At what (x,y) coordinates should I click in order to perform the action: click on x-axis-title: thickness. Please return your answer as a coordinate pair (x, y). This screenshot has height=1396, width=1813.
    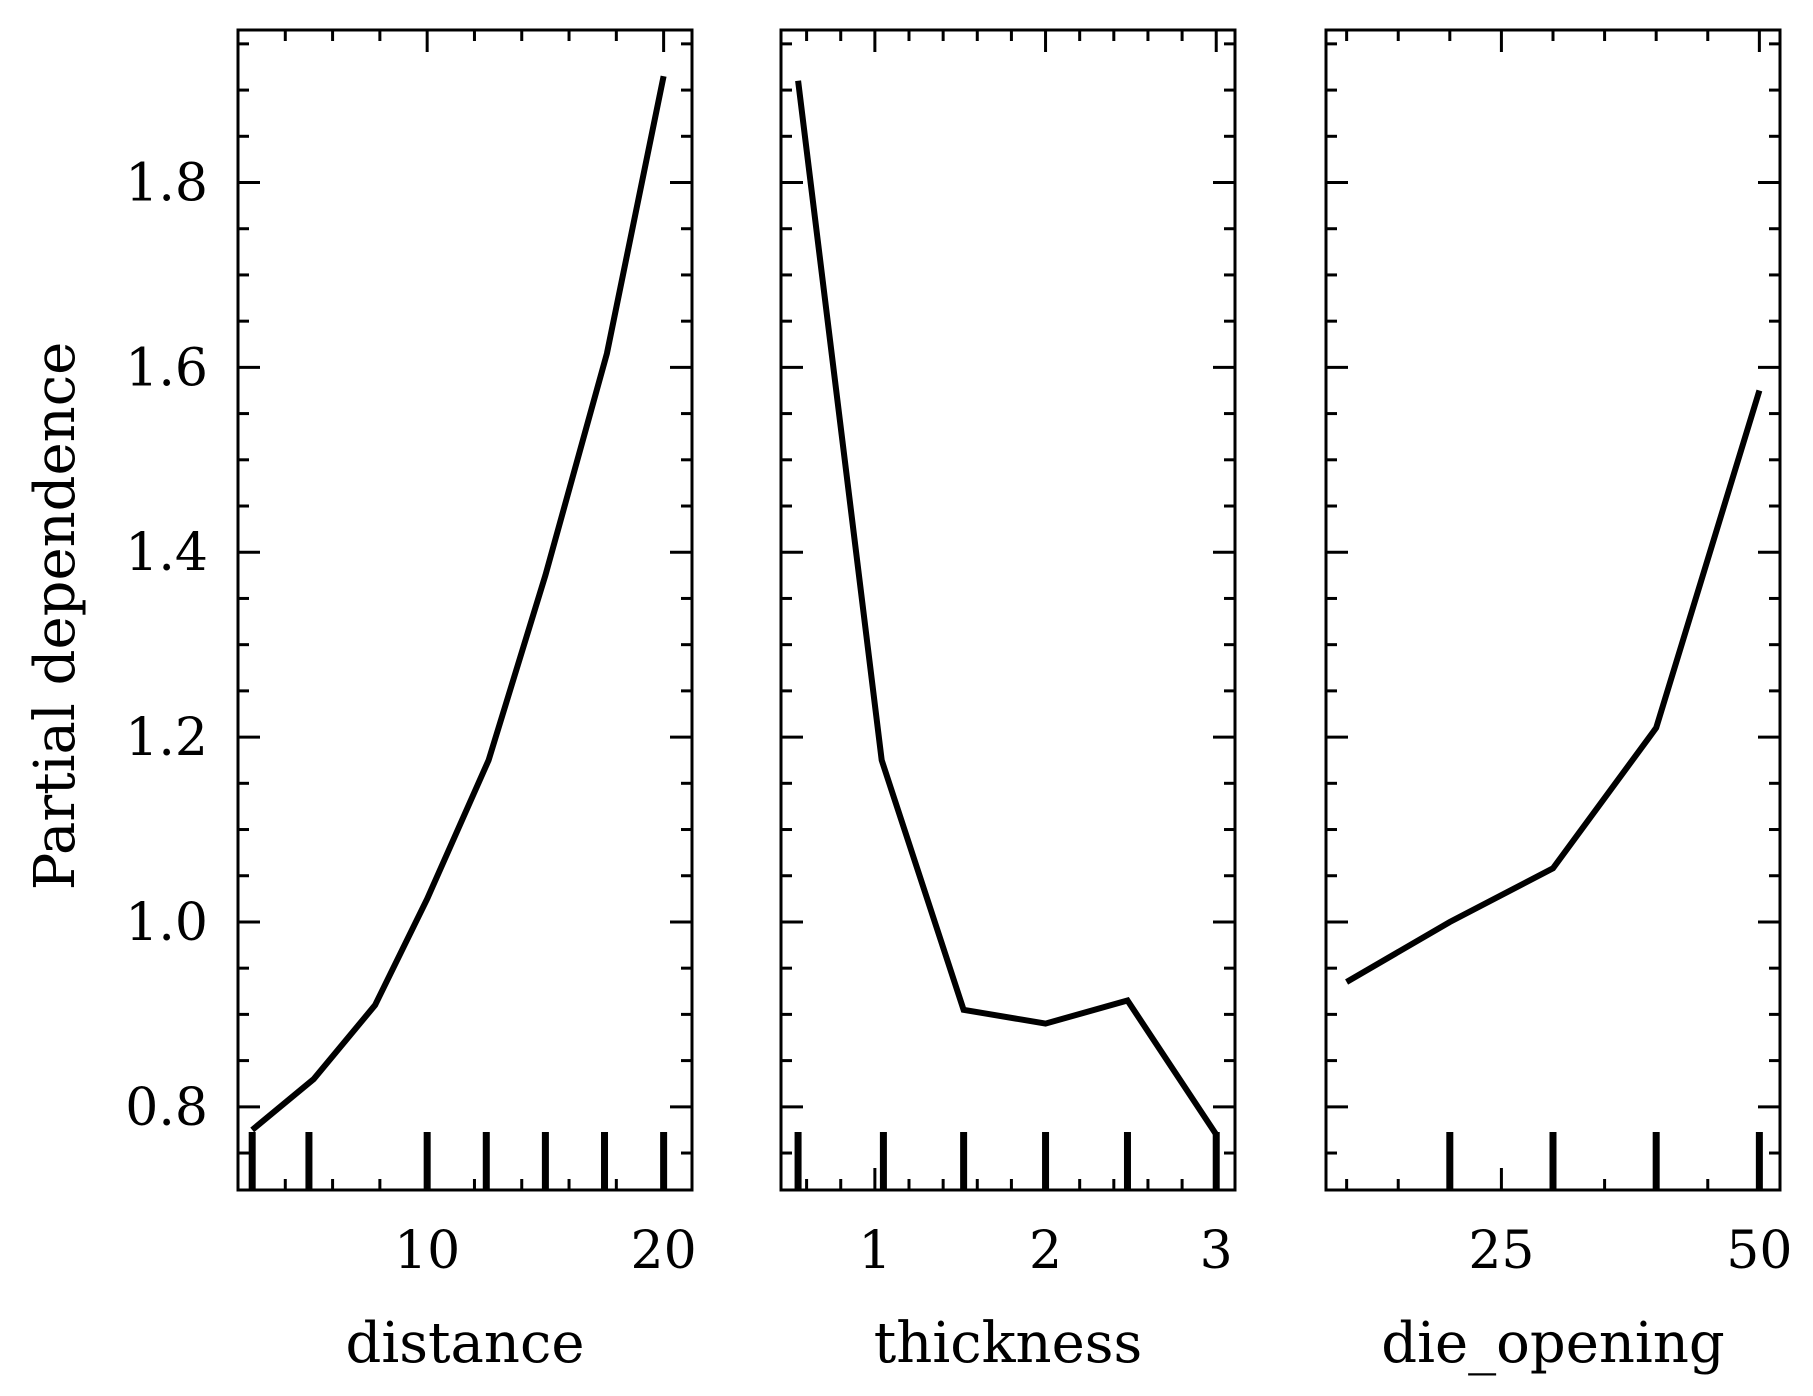
    Looking at the image, I should click on (1008, 1343).